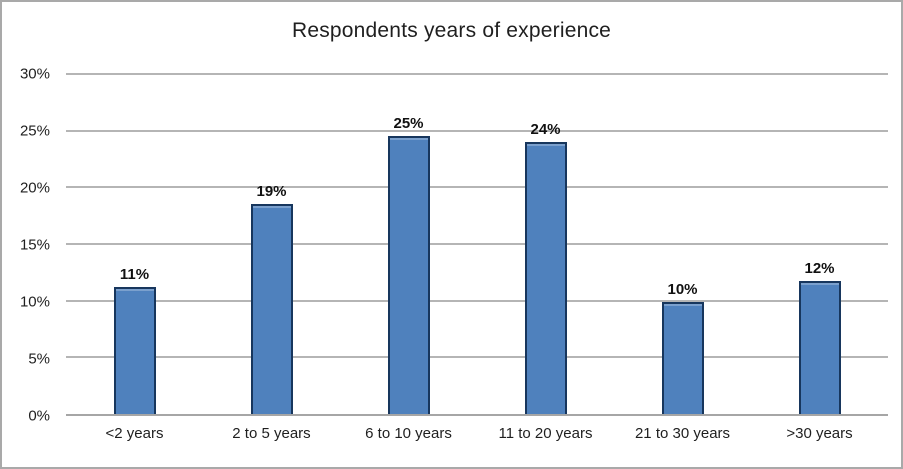  Describe the element at coordinates (34, 131) in the screenshot. I see `y-tick-label: 25%` at that location.